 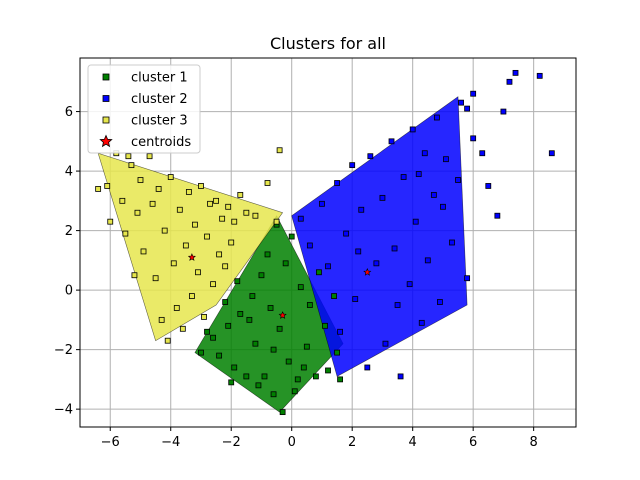 I want to click on y-tick-label: −2, so click(x=63, y=350).